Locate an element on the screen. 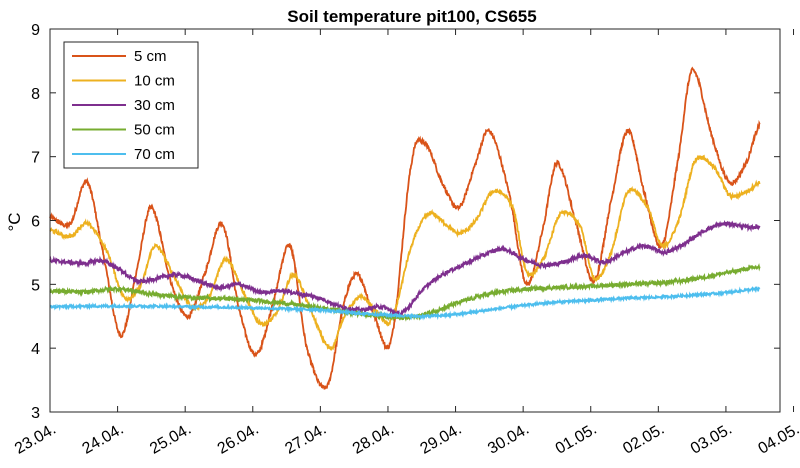 The image size is (800, 468). y-tick-label: 4 is located at coordinates (35, 349).